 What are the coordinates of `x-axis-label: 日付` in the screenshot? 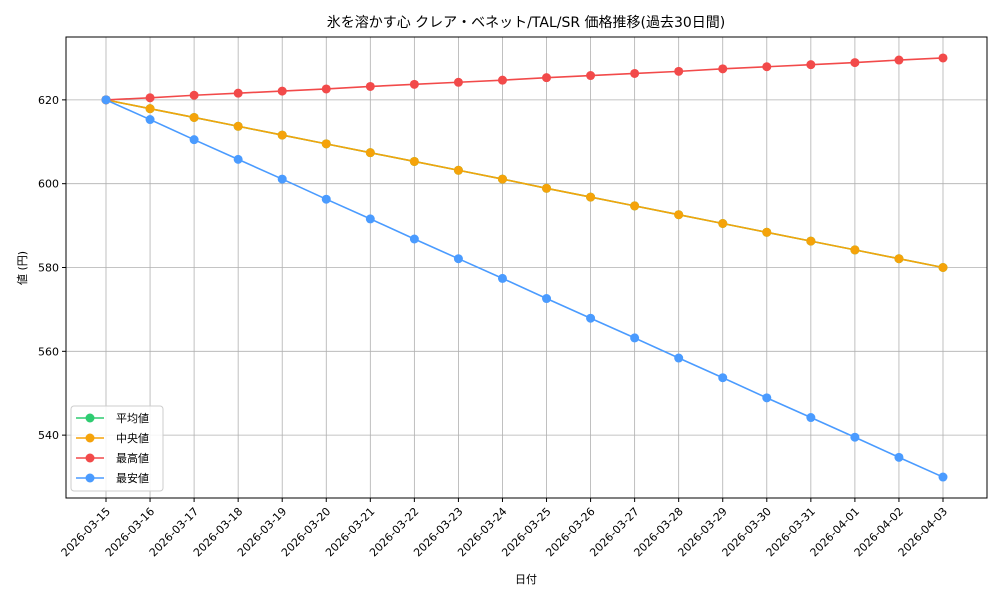 It's located at (526, 579).